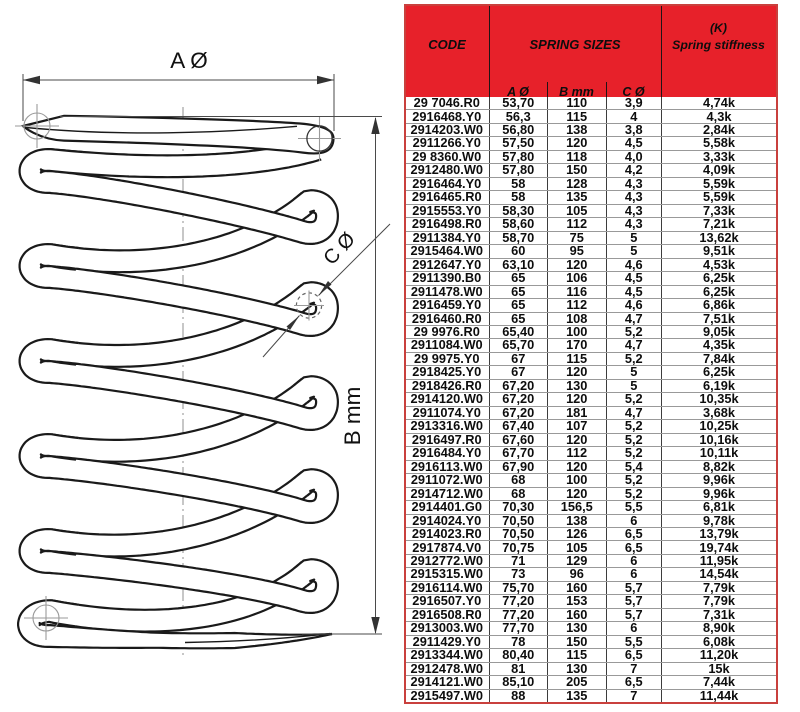  Describe the element at coordinates (352, 416) in the screenshot. I see `svg-text: B mm` at that location.